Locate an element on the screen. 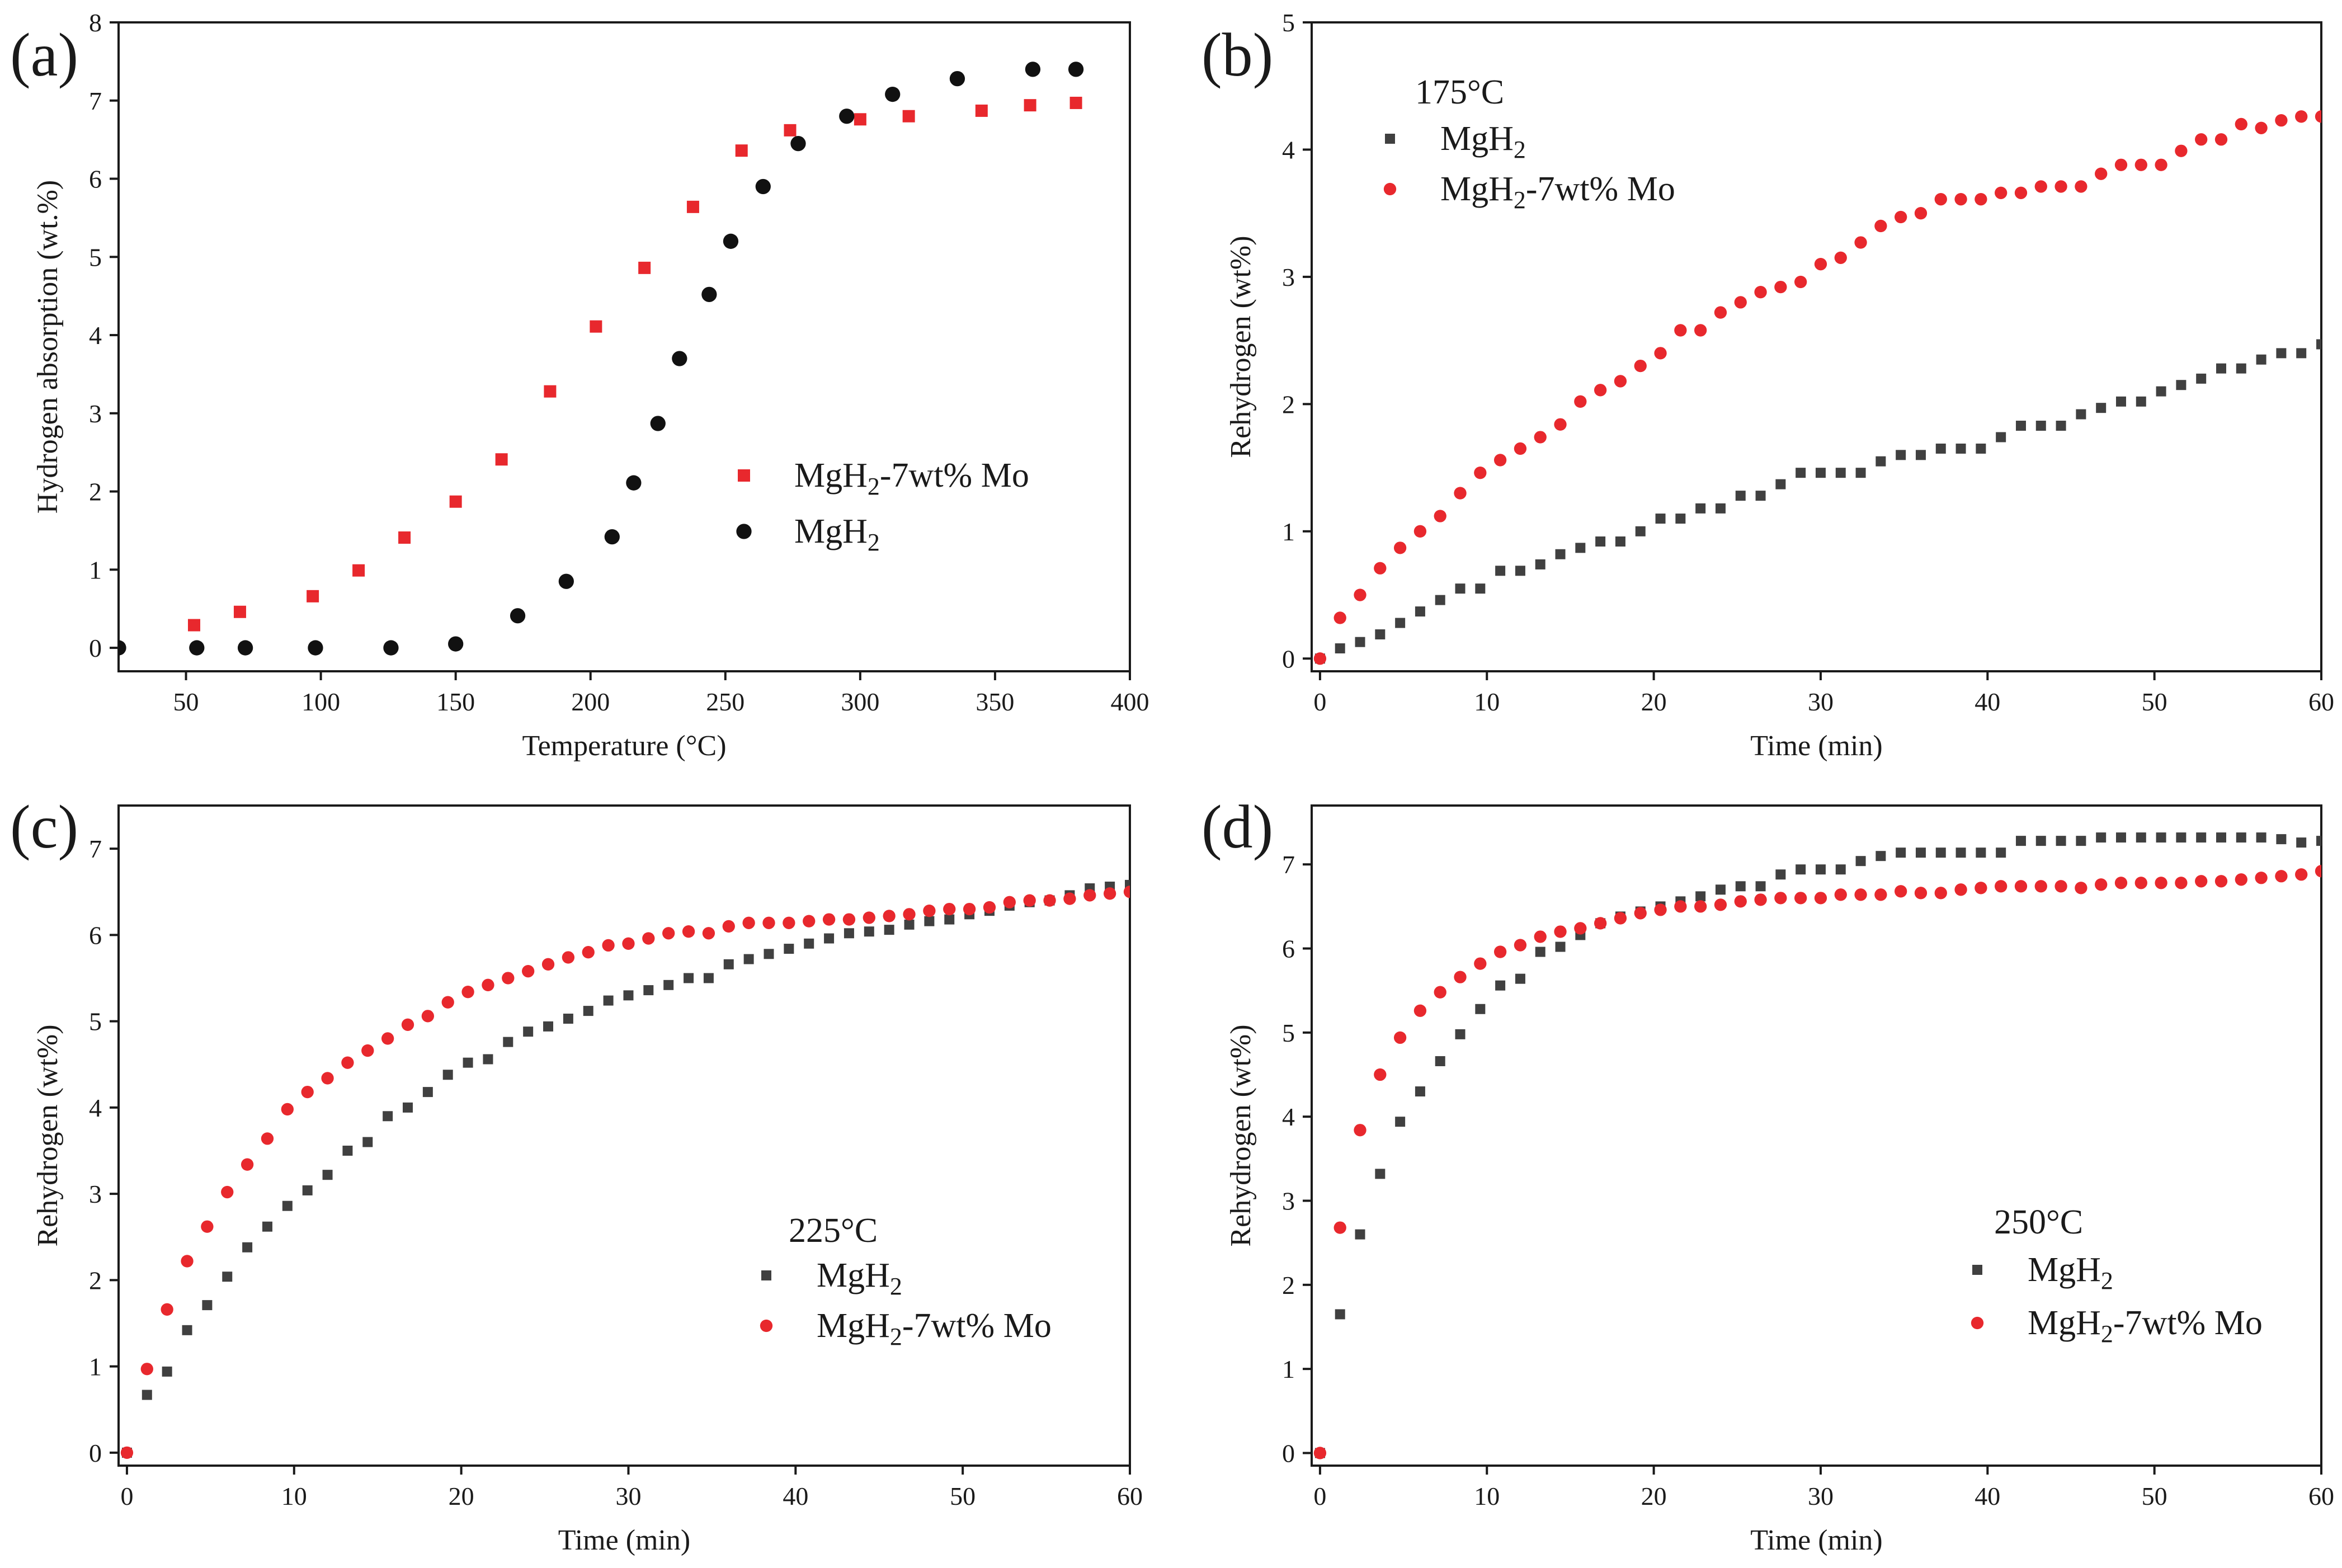 The image size is (2342, 1568). panel-label: (c) is located at coordinates (44, 827).